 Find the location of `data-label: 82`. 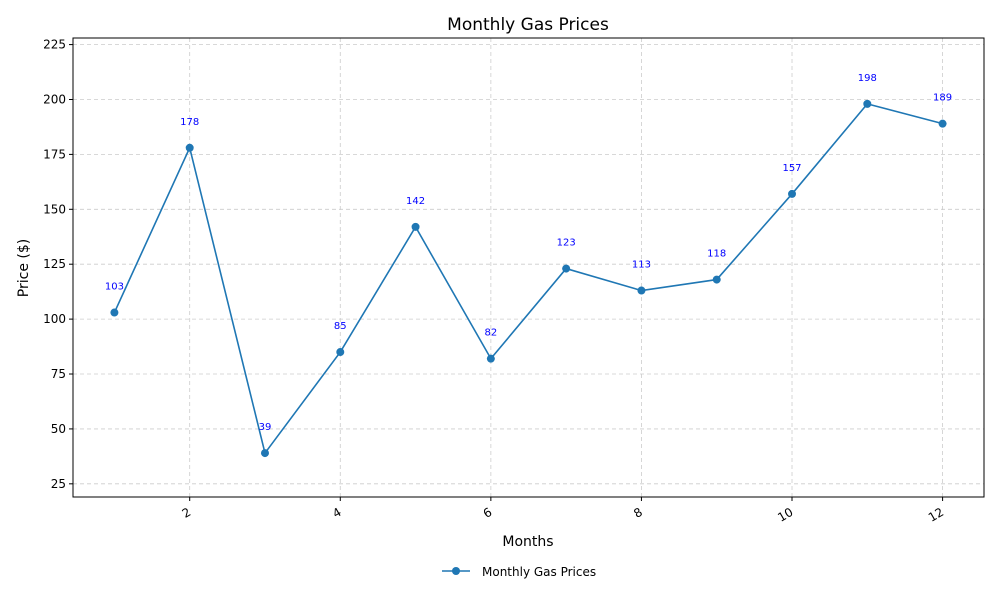

data-label: 82 is located at coordinates (490, 333).